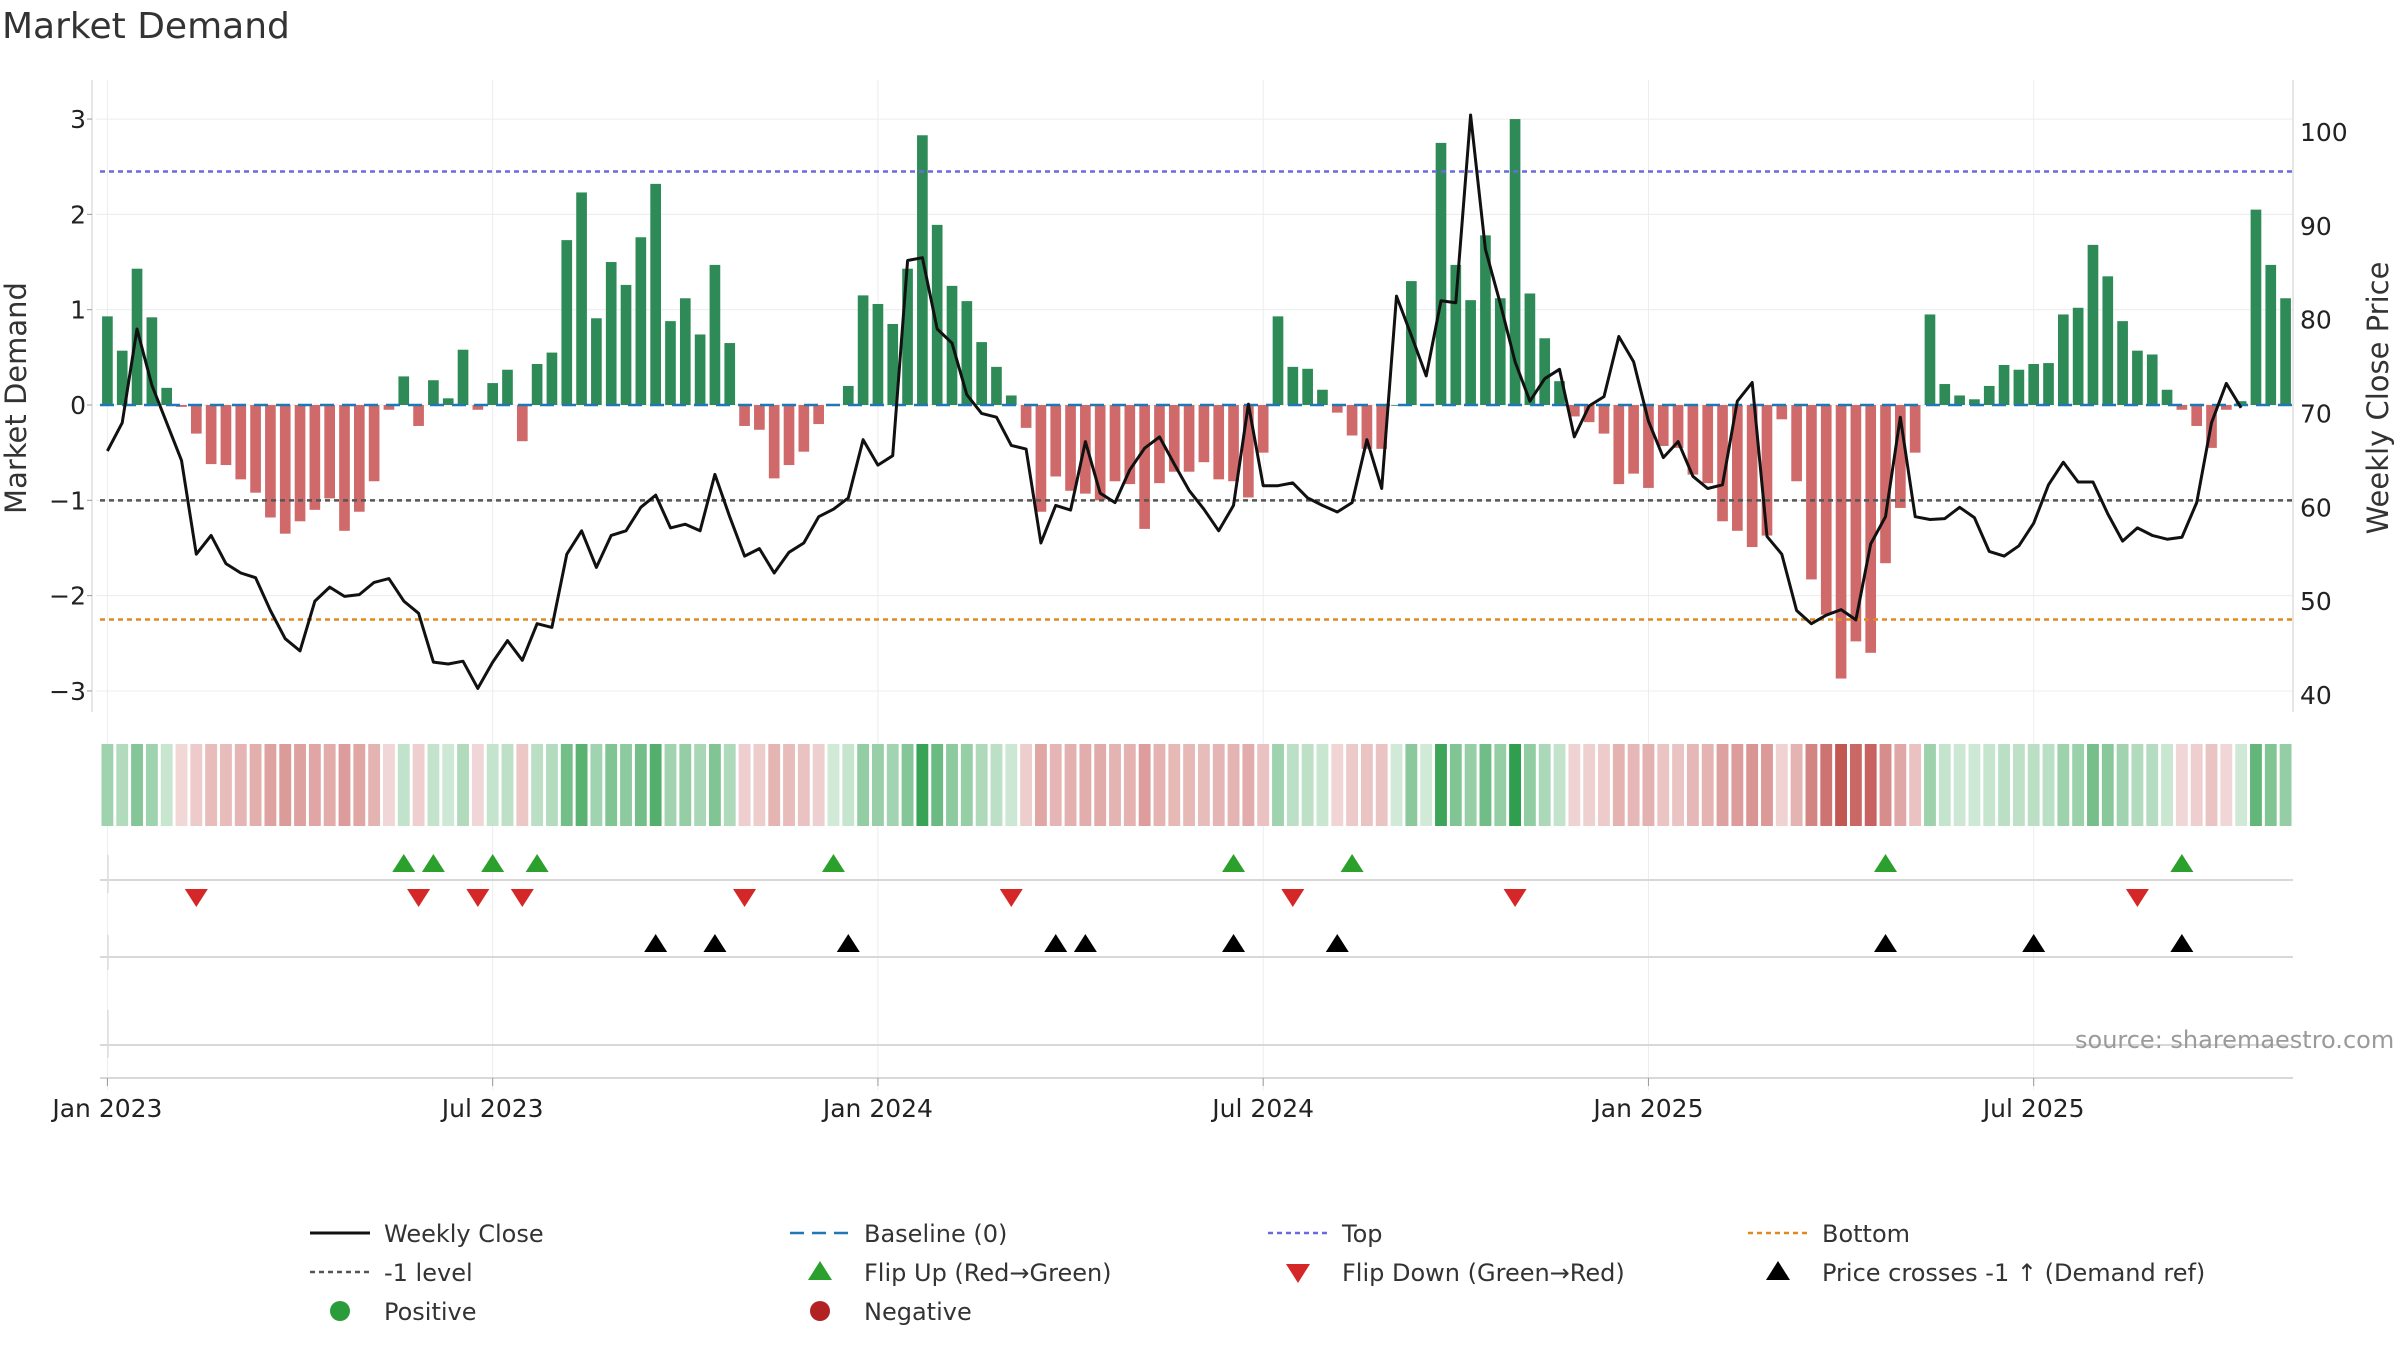 Image resolution: width=2400 pixels, height=1350 pixels. What do you see at coordinates (464, 1234) in the screenshot?
I see `legend-label: Weekly Close` at bounding box center [464, 1234].